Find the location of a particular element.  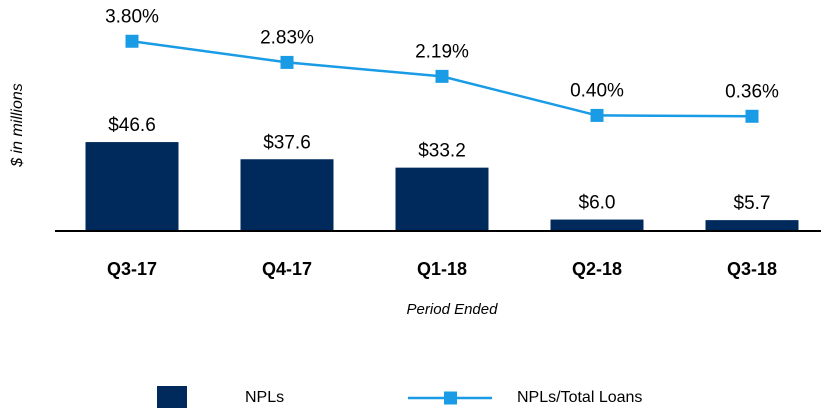

legend-label: NPLs/Total Loans is located at coordinates (579, 397).